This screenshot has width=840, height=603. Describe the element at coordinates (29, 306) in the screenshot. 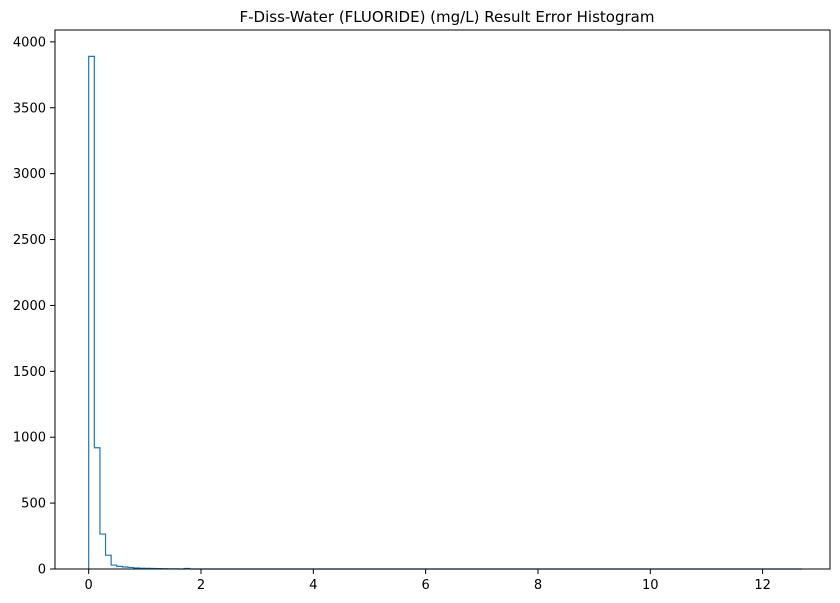

I see `y-tick-label: 2000` at that location.